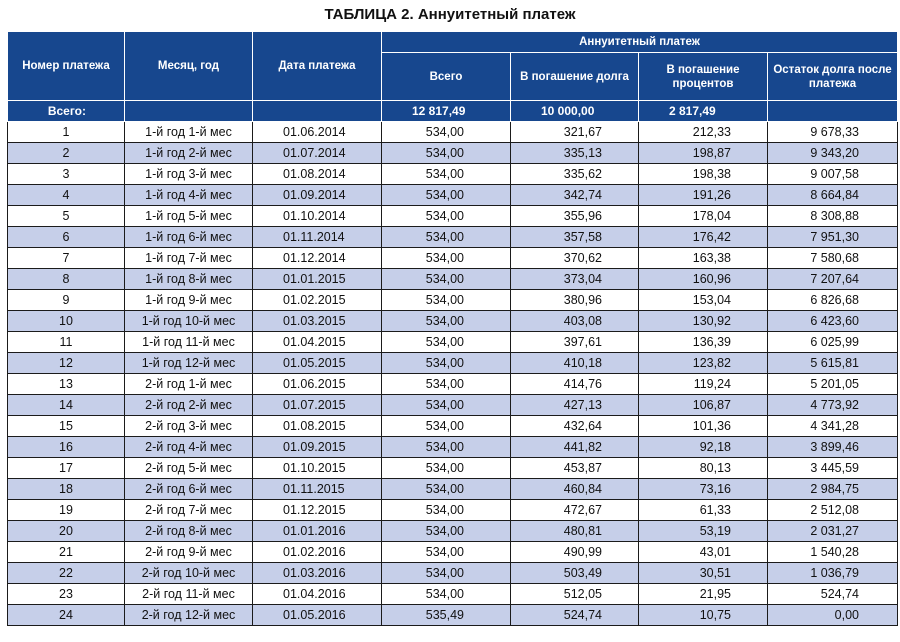 This screenshot has width=900, height=642. What do you see at coordinates (188, 66) in the screenshot?
I see `header-month-year: Месяц, год` at bounding box center [188, 66].